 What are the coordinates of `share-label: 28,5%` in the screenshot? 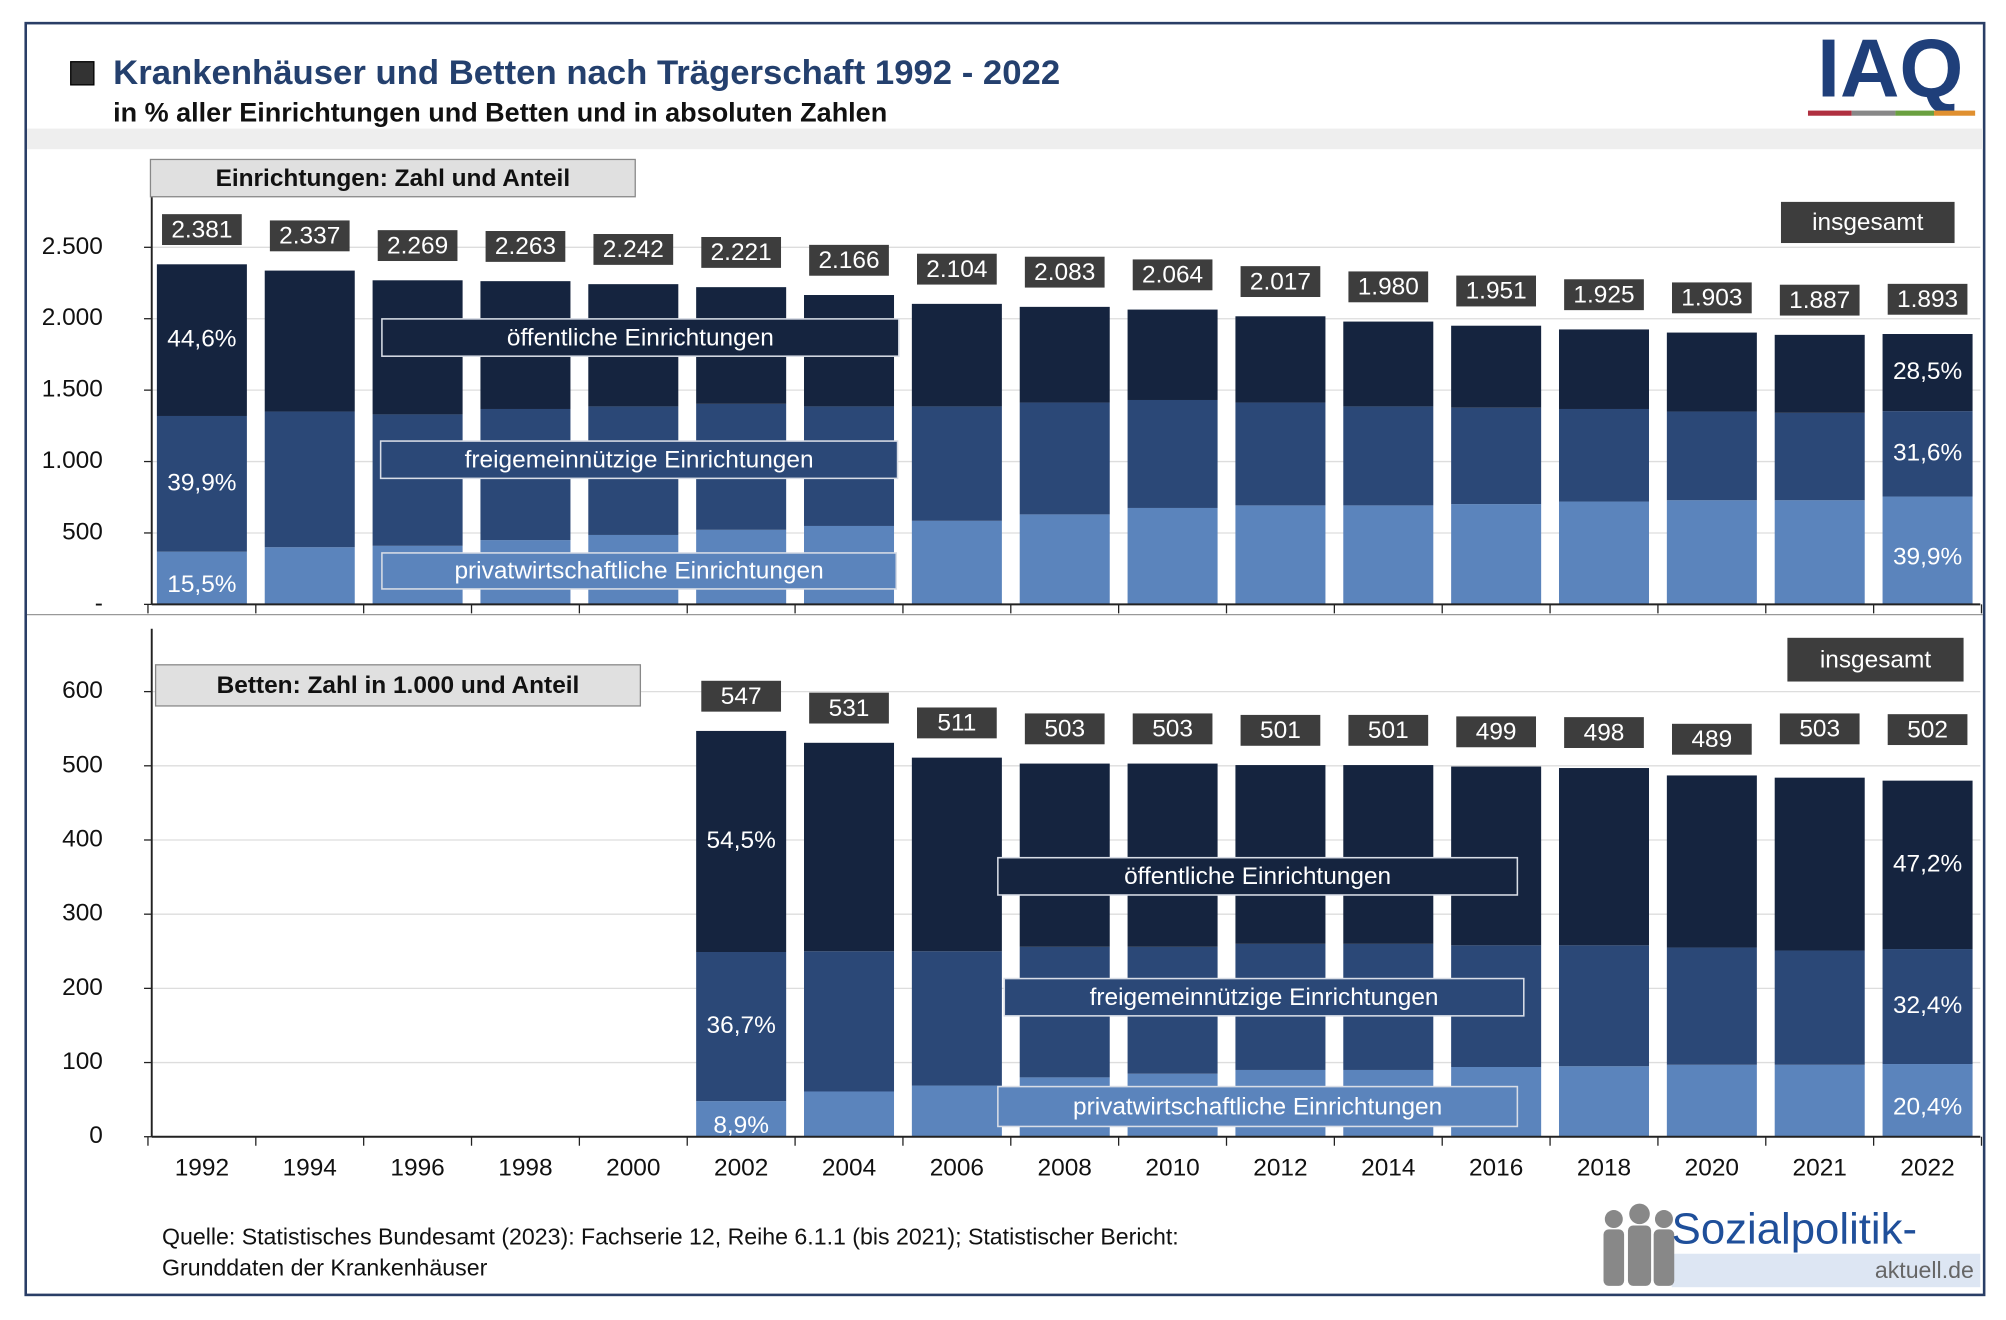 It's located at (1927, 371).